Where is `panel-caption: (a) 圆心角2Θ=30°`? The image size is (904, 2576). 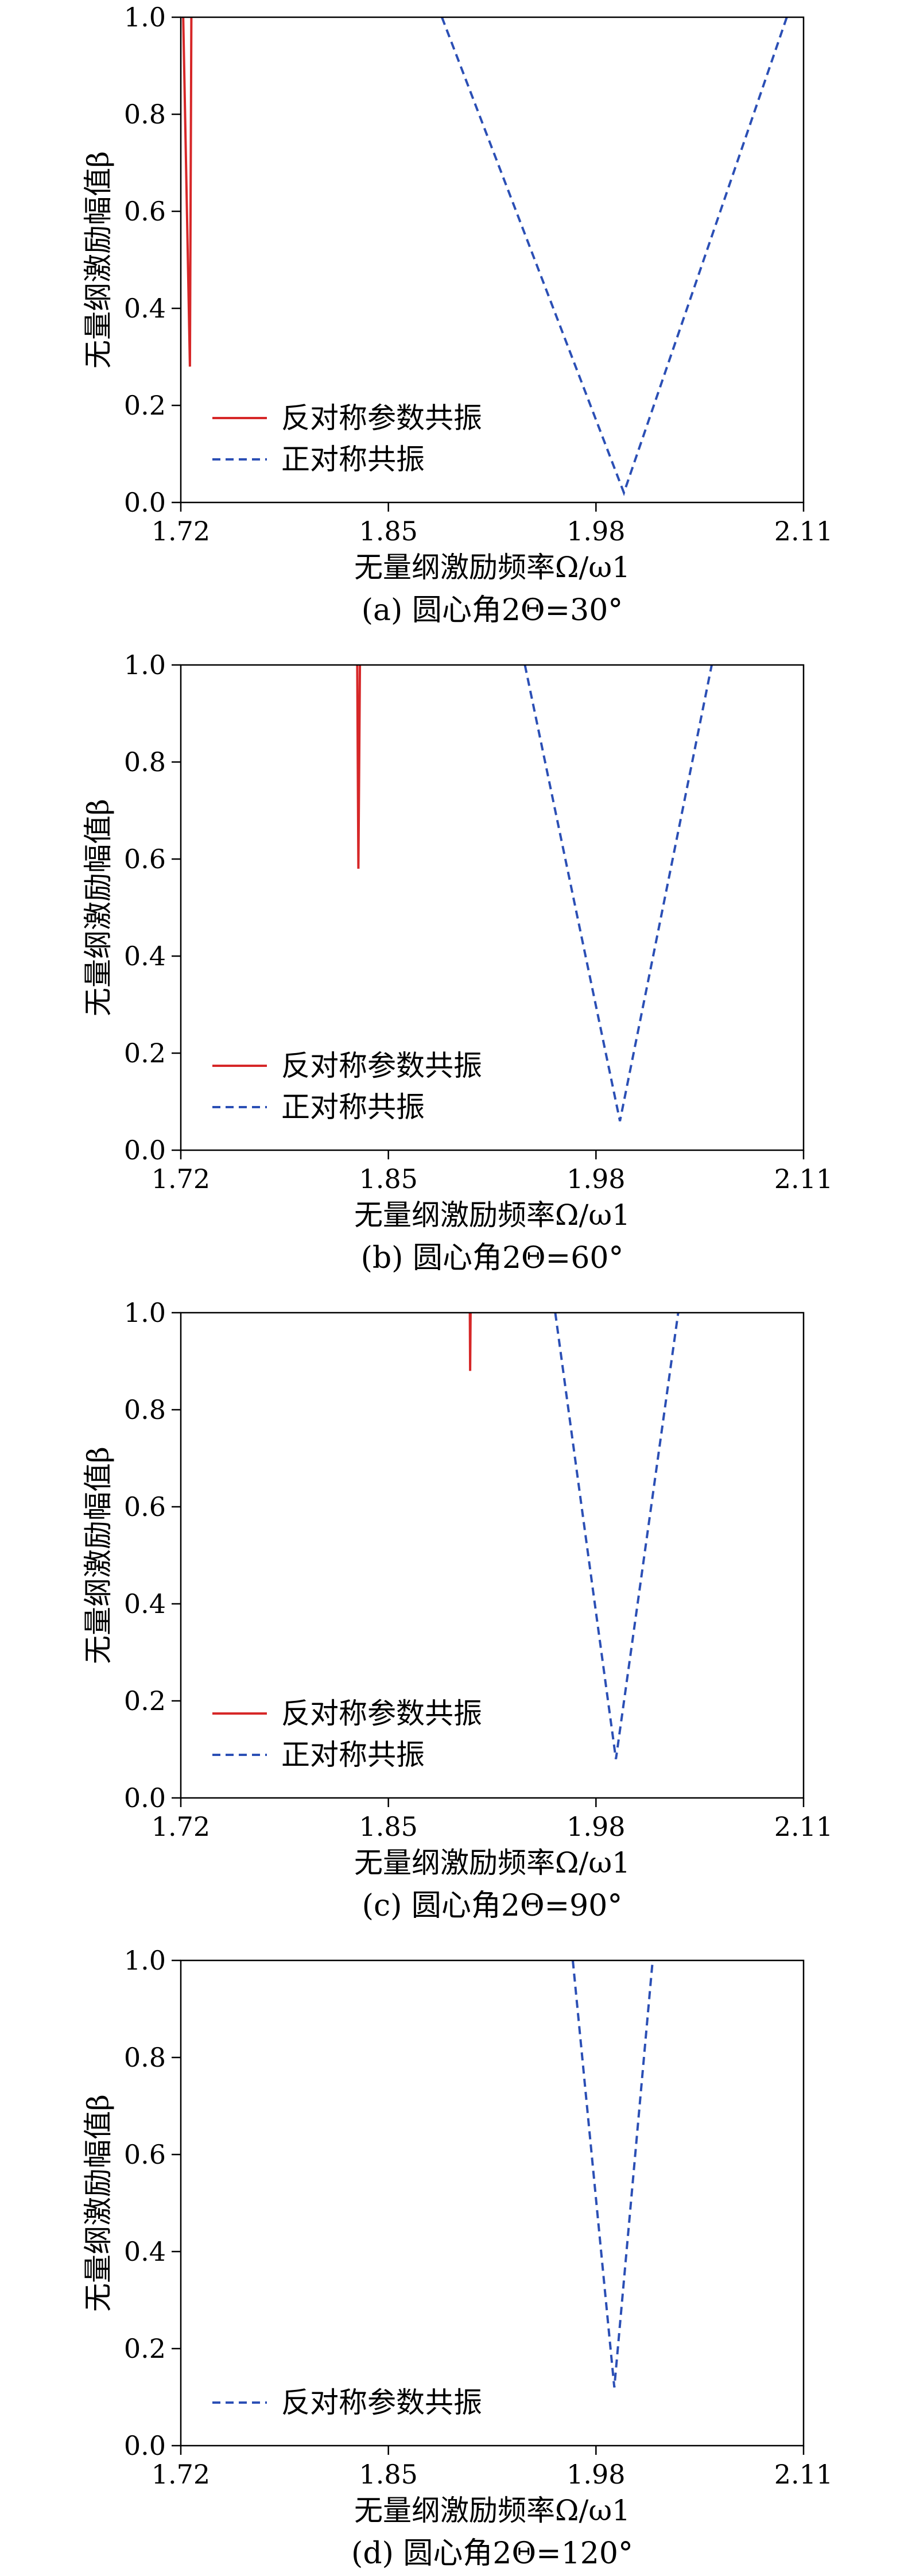 panel-caption: (a) 圆心角2Θ=30° is located at coordinates (493, 610).